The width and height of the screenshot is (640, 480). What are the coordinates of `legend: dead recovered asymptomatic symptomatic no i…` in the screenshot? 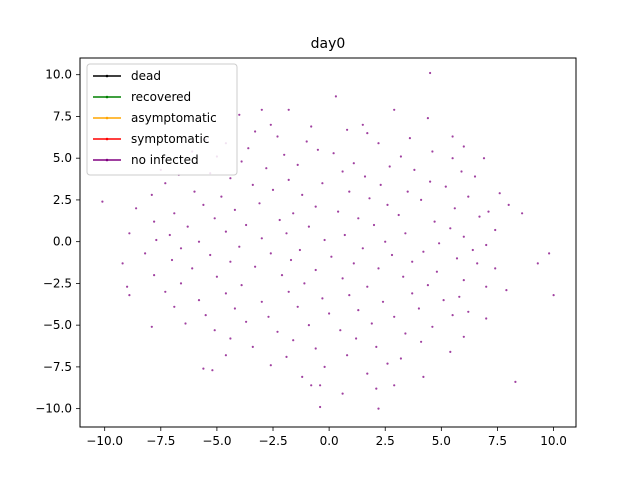 It's located at (162, 119).